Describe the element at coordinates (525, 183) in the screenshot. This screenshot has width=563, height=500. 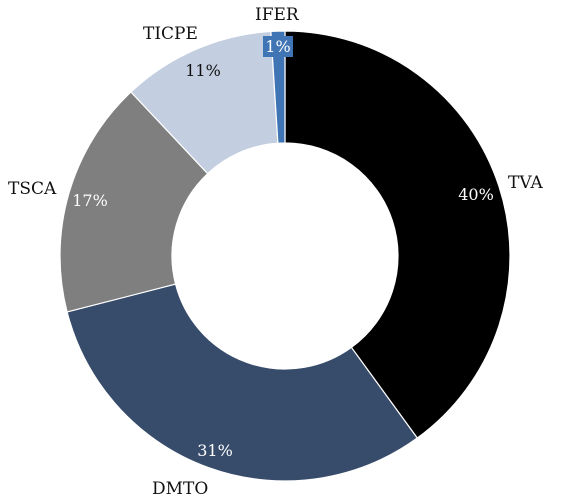
I see `category-label-tva: TVA` at that location.